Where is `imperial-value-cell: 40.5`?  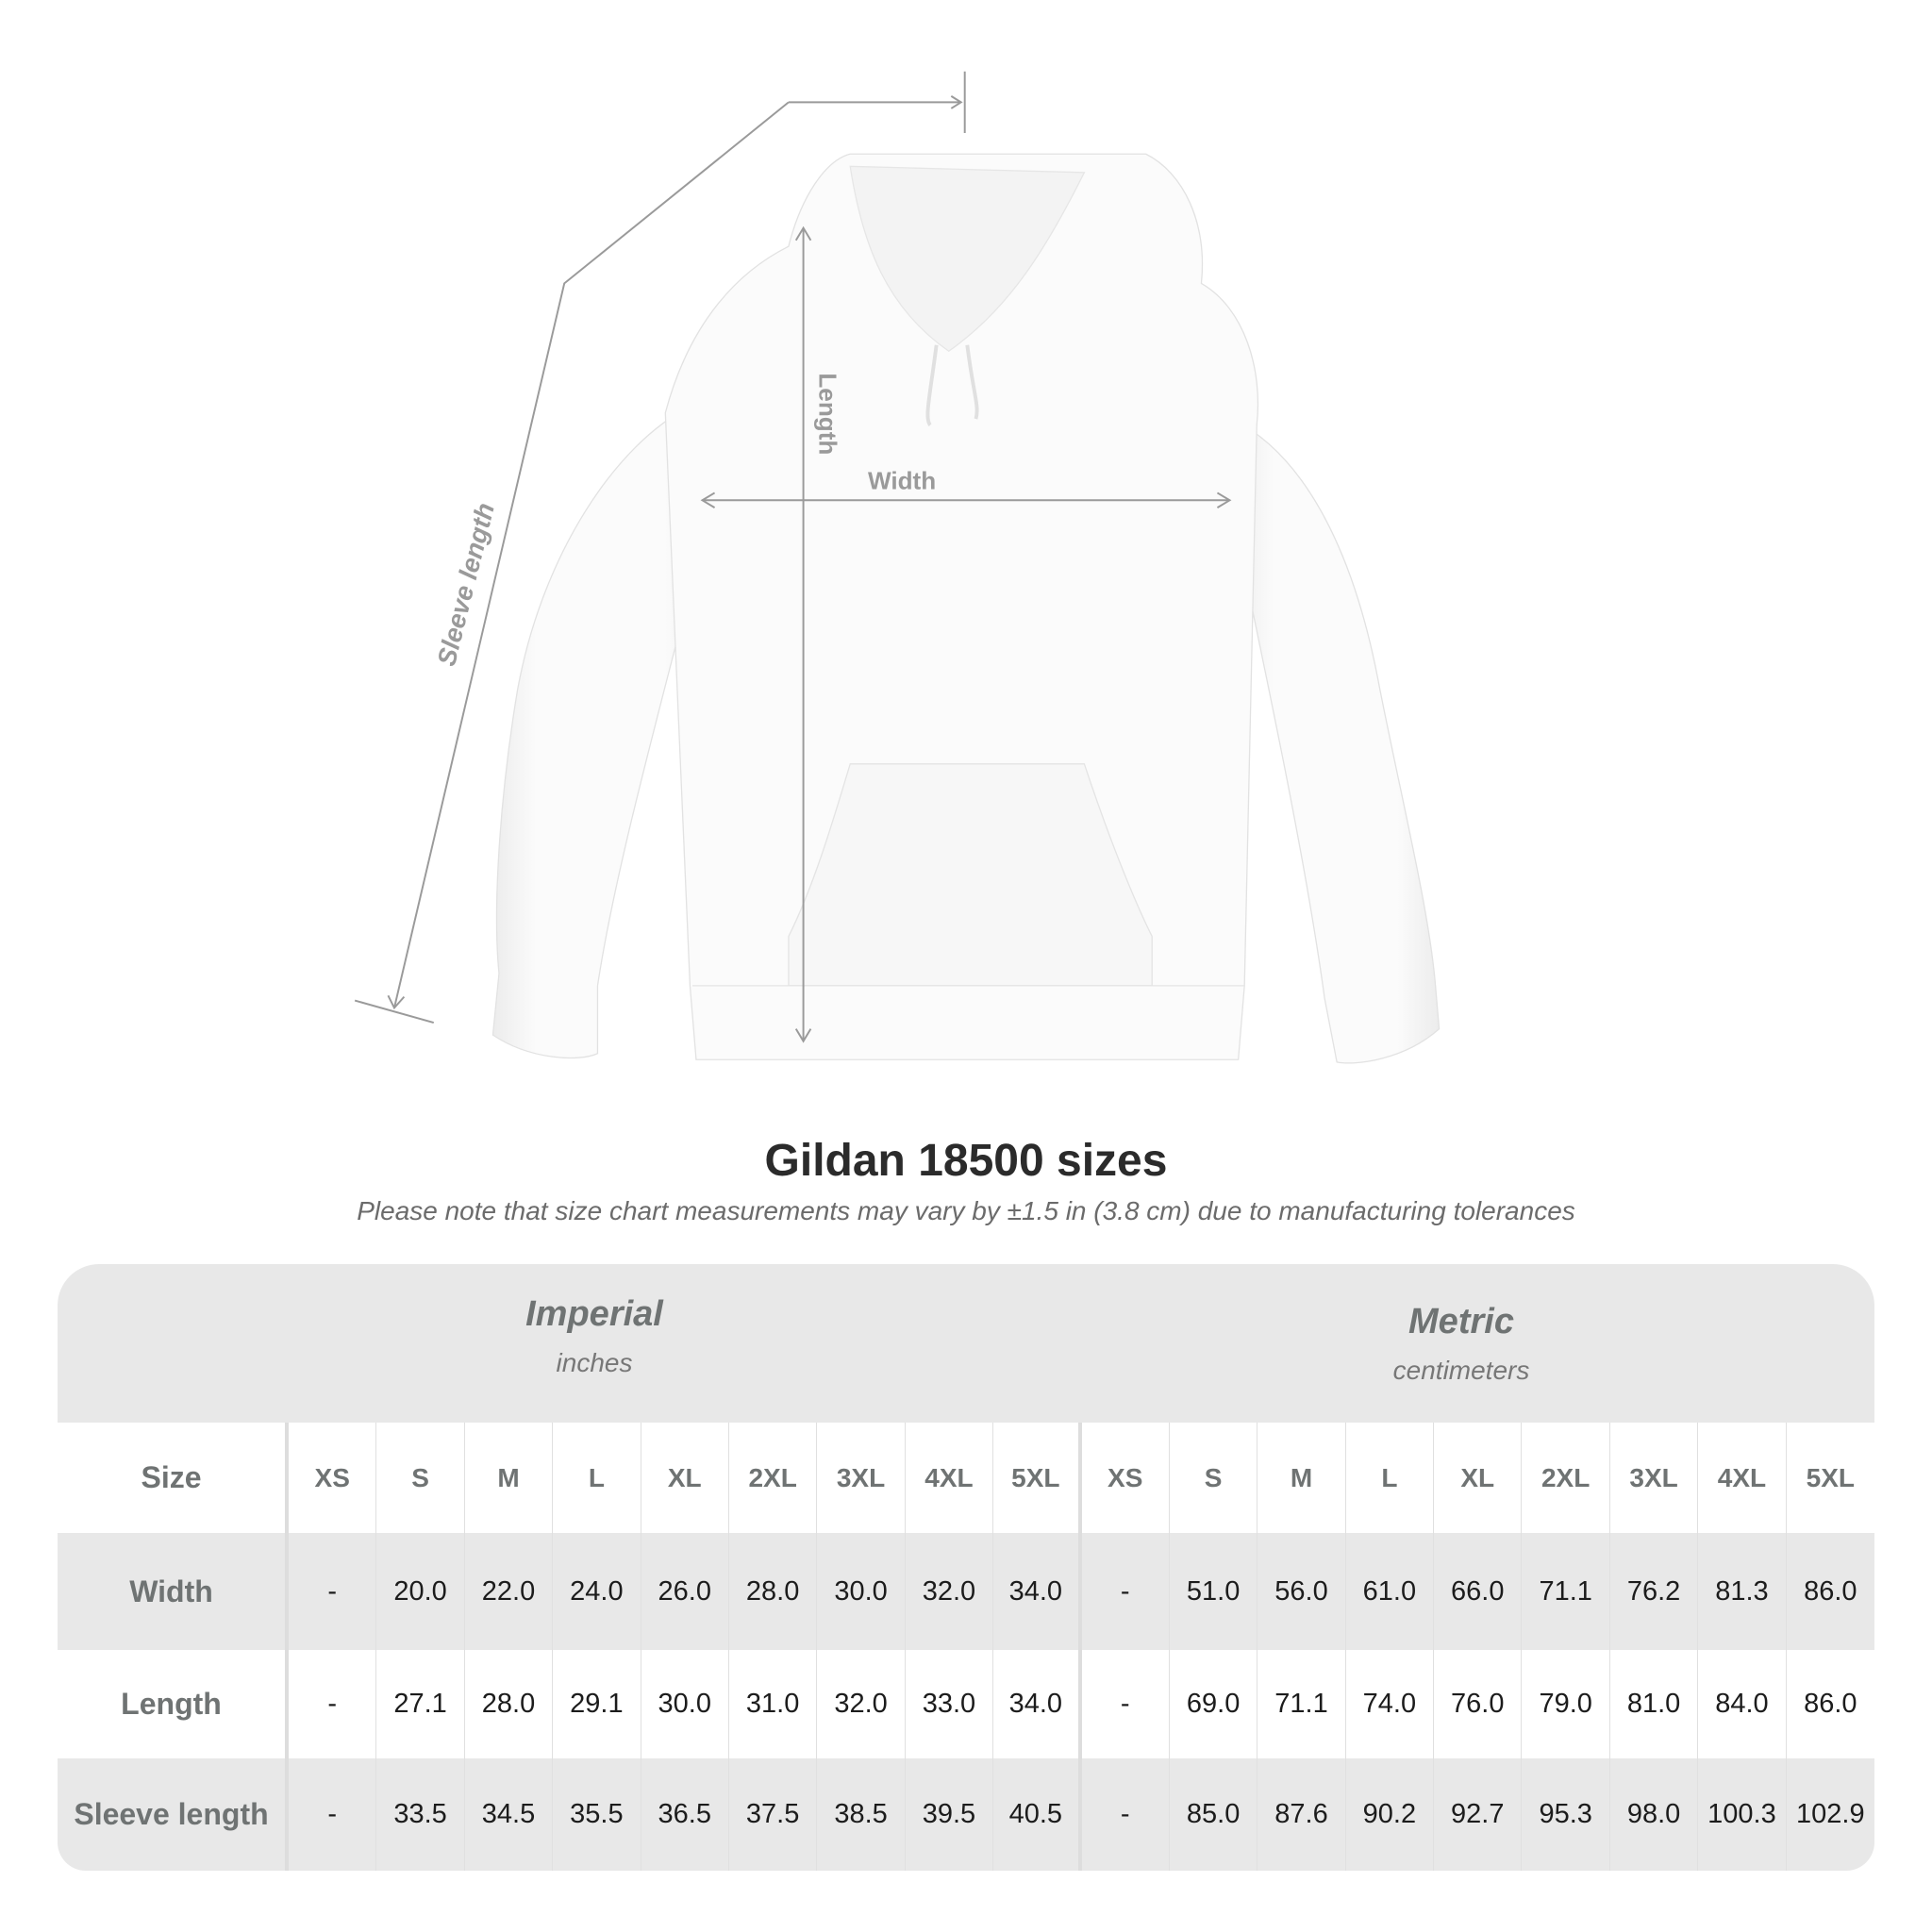 imperial-value-cell: 40.5 is located at coordinates (1037, 1814).